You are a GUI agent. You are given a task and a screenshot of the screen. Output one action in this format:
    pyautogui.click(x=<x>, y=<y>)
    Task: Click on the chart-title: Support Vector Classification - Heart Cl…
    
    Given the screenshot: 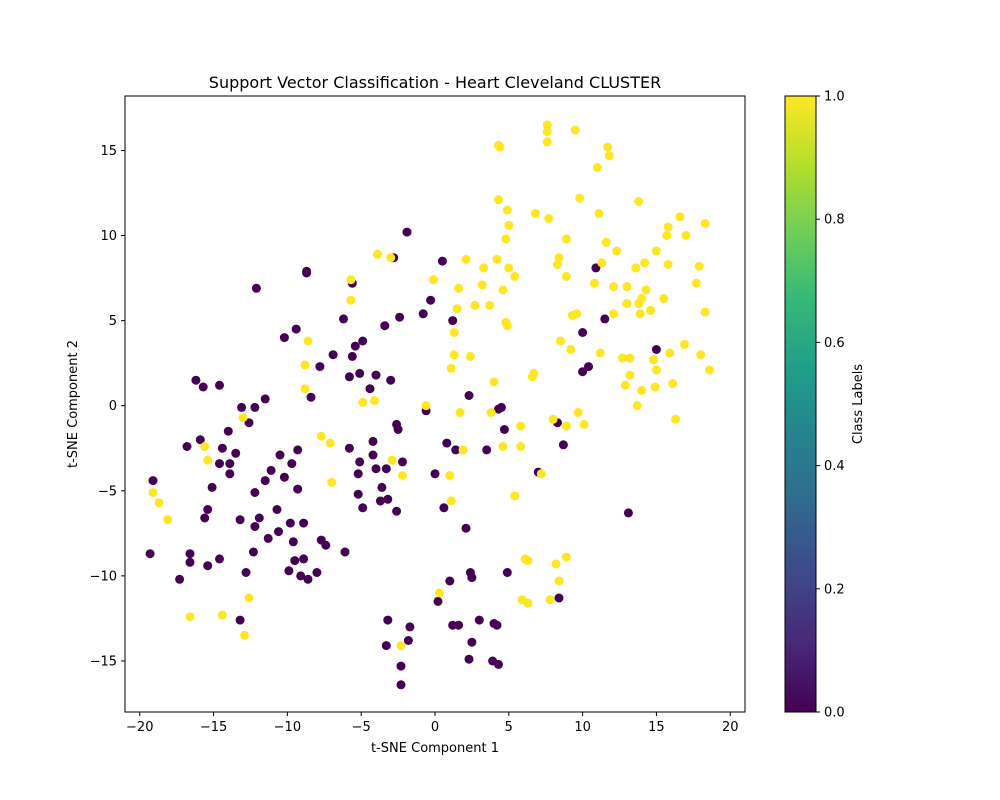 What is the action you would take?
    pyautogui.click(x=435, y=82)
    